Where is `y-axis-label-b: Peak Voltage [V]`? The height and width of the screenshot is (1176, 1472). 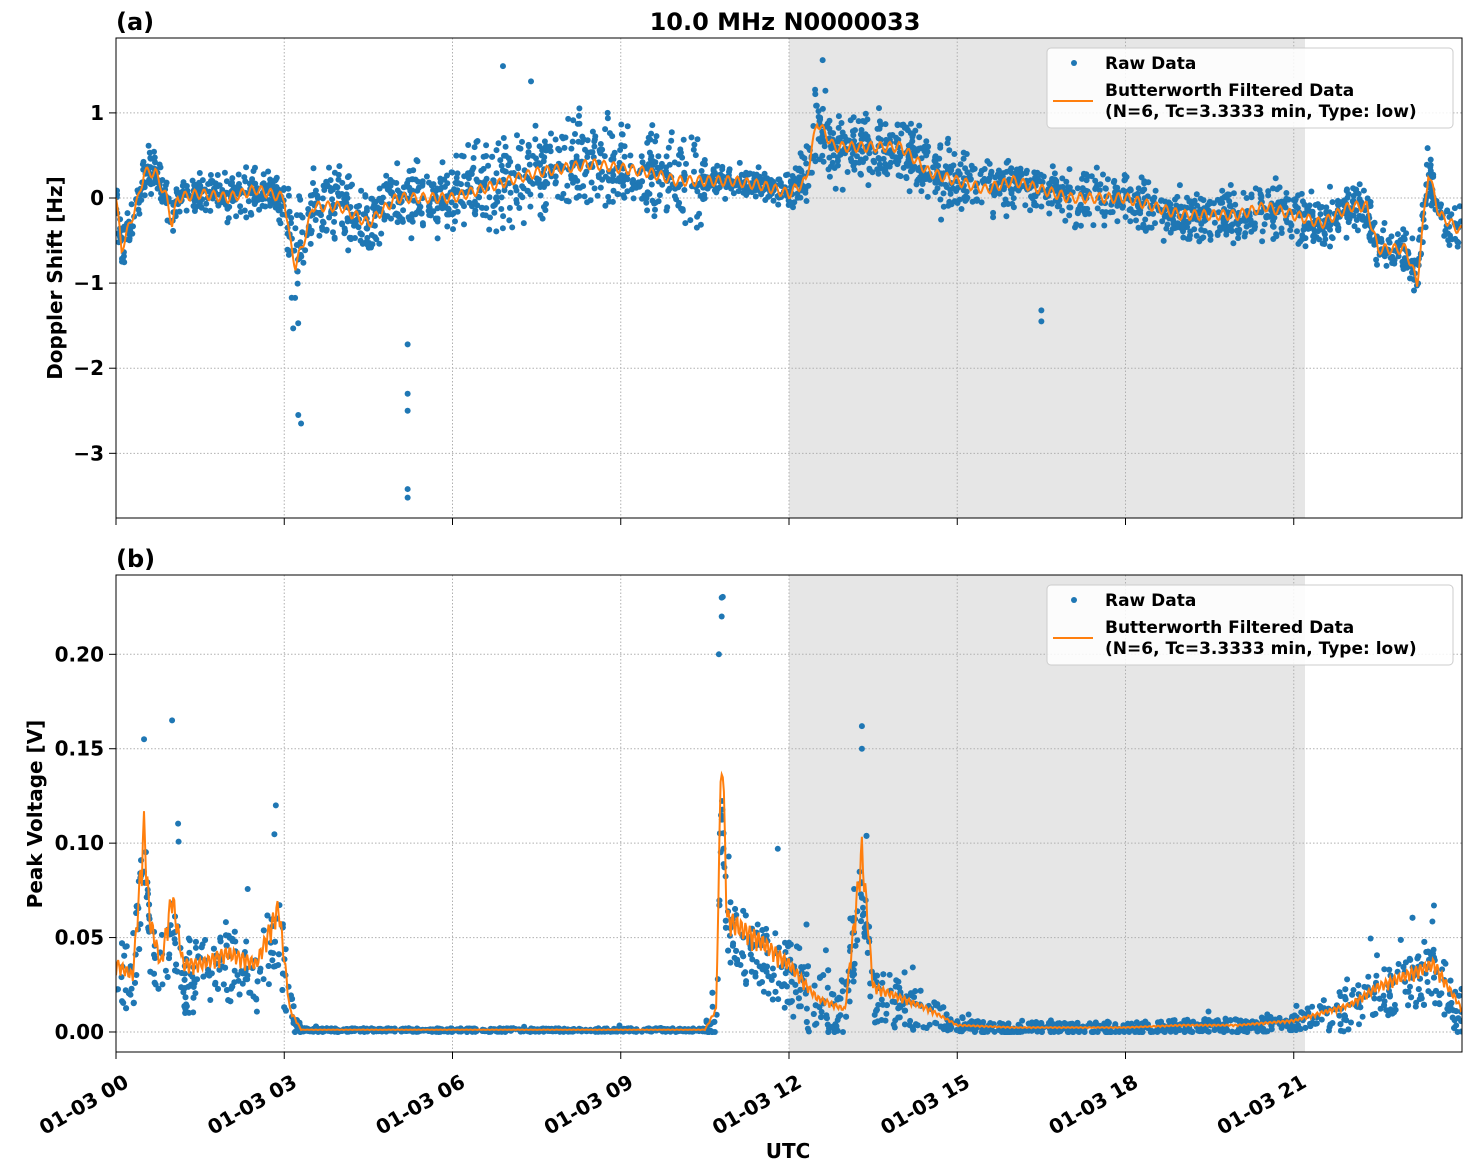 y-axis-label-b: Peak Voltage [V] is located at coordinates (35, 814).